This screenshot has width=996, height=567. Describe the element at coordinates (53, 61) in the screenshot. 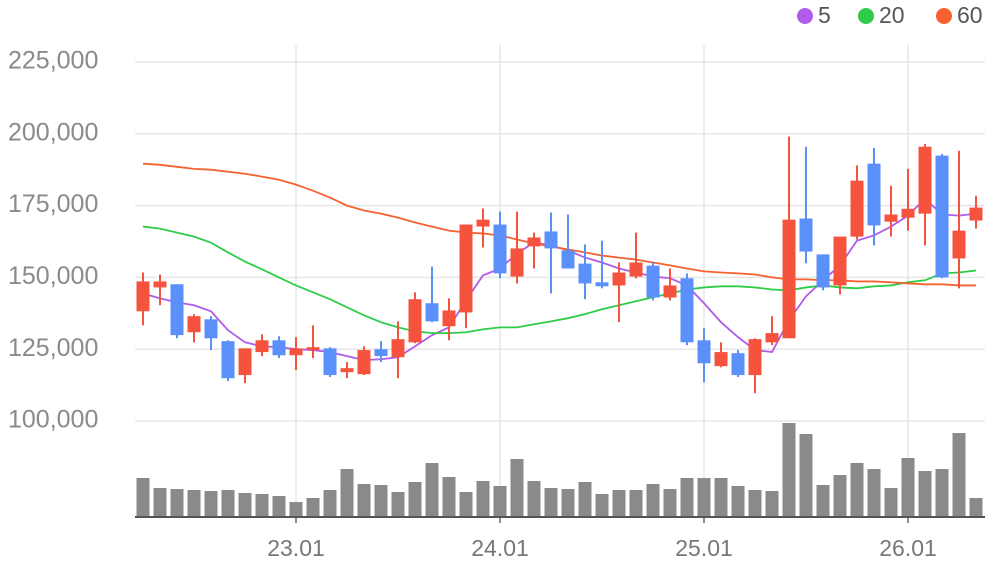

I see `y-tick-label: 225,000` at that location.